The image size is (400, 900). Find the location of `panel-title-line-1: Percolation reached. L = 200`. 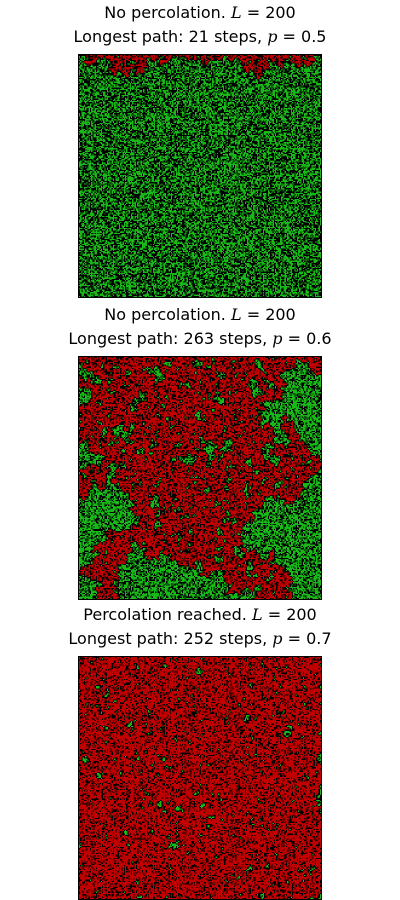

panel-title-line-1: Percolation reached. L = 200 is located at coordinates (200, 615).